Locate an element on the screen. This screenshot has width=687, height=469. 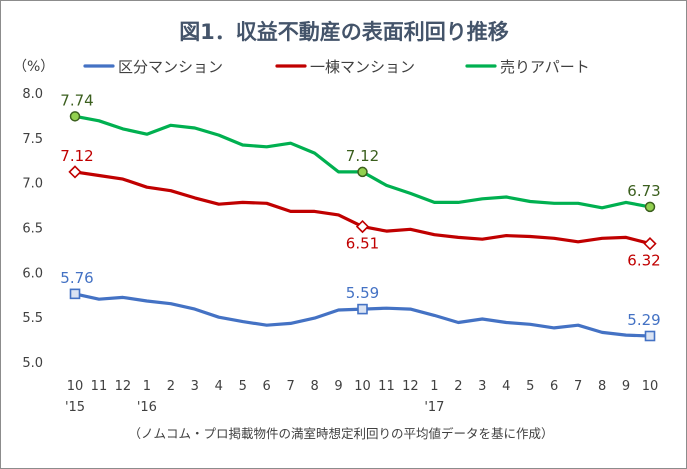
chart-title: 図1．収益不動産の表面利回り推移 is located at coordinates (344, 32).